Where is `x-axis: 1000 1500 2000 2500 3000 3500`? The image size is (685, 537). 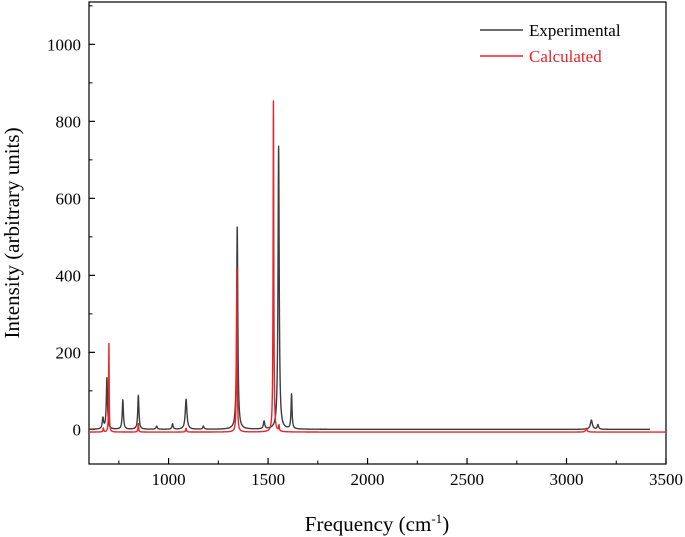
x-axis: 1000 1500 2000 2500 3000 3500 is located at coordinates (400, 473).